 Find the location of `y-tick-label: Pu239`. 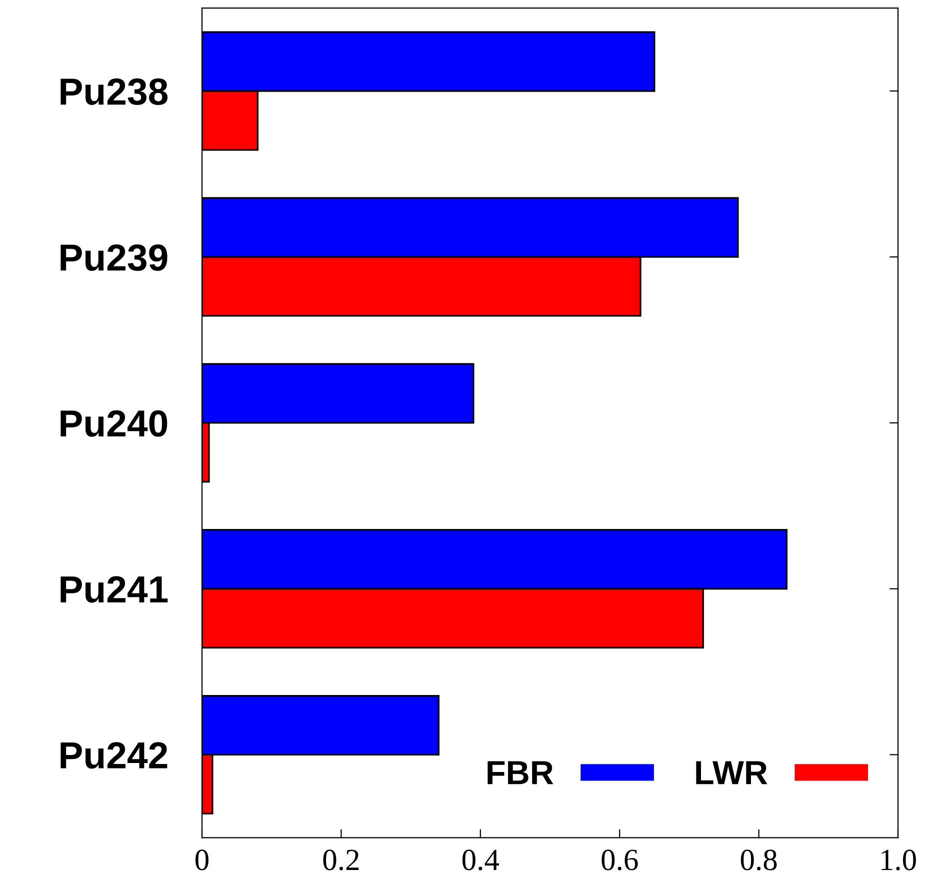

y-tick-label: Pu239 is located at coordinates (114, 257).